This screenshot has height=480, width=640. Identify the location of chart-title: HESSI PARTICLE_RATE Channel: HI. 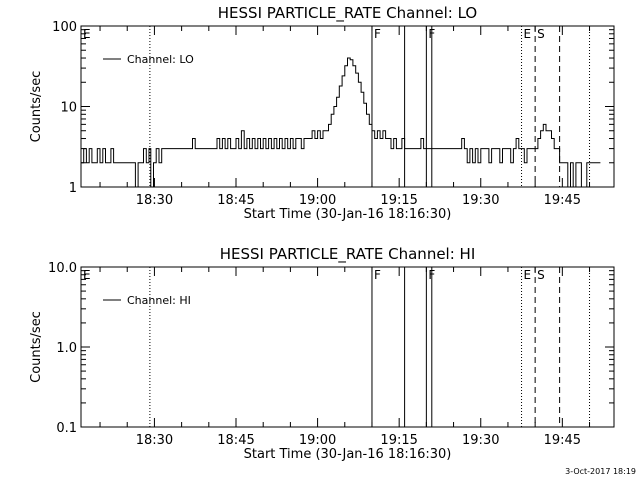
(348, 254).